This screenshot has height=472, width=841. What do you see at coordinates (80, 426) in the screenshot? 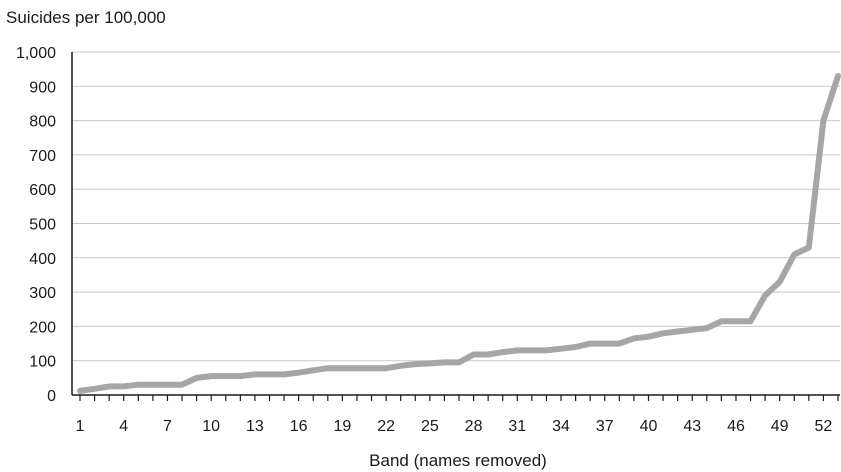
I see `x-tick-label: 1` at bounding box center [80, 426].